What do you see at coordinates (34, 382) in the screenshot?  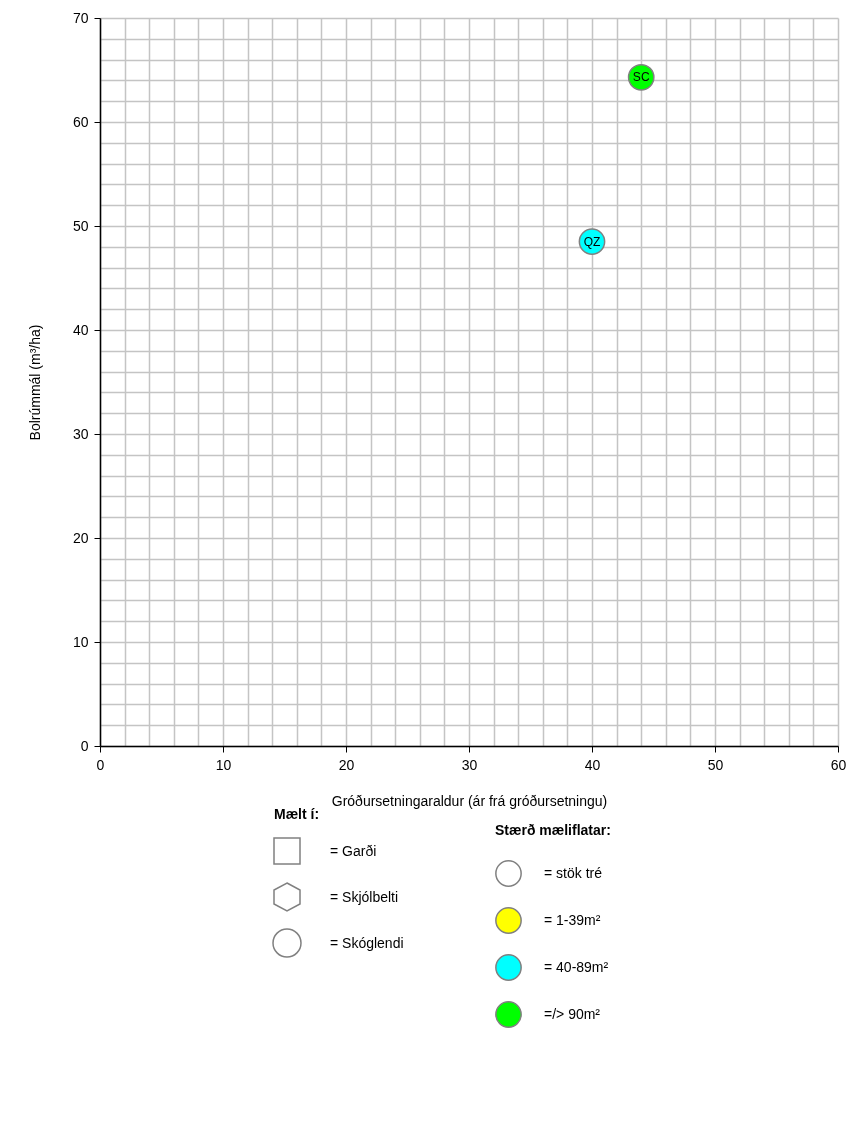 I see `y-axis-title: Bolrúmmál (m³/ha)` at bounding box center [34, 382].